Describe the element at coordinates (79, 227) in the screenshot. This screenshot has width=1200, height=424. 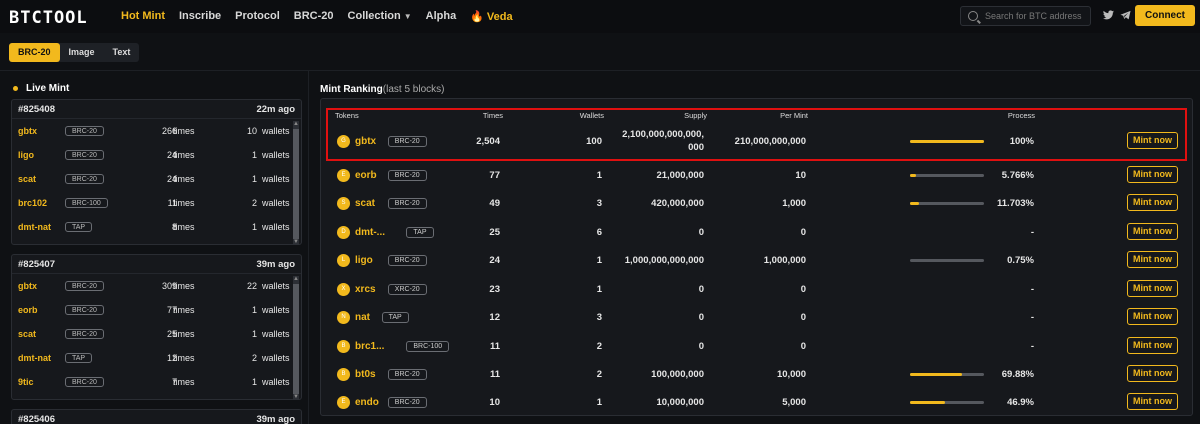
I see `protocol-badge: TAP` at that location.